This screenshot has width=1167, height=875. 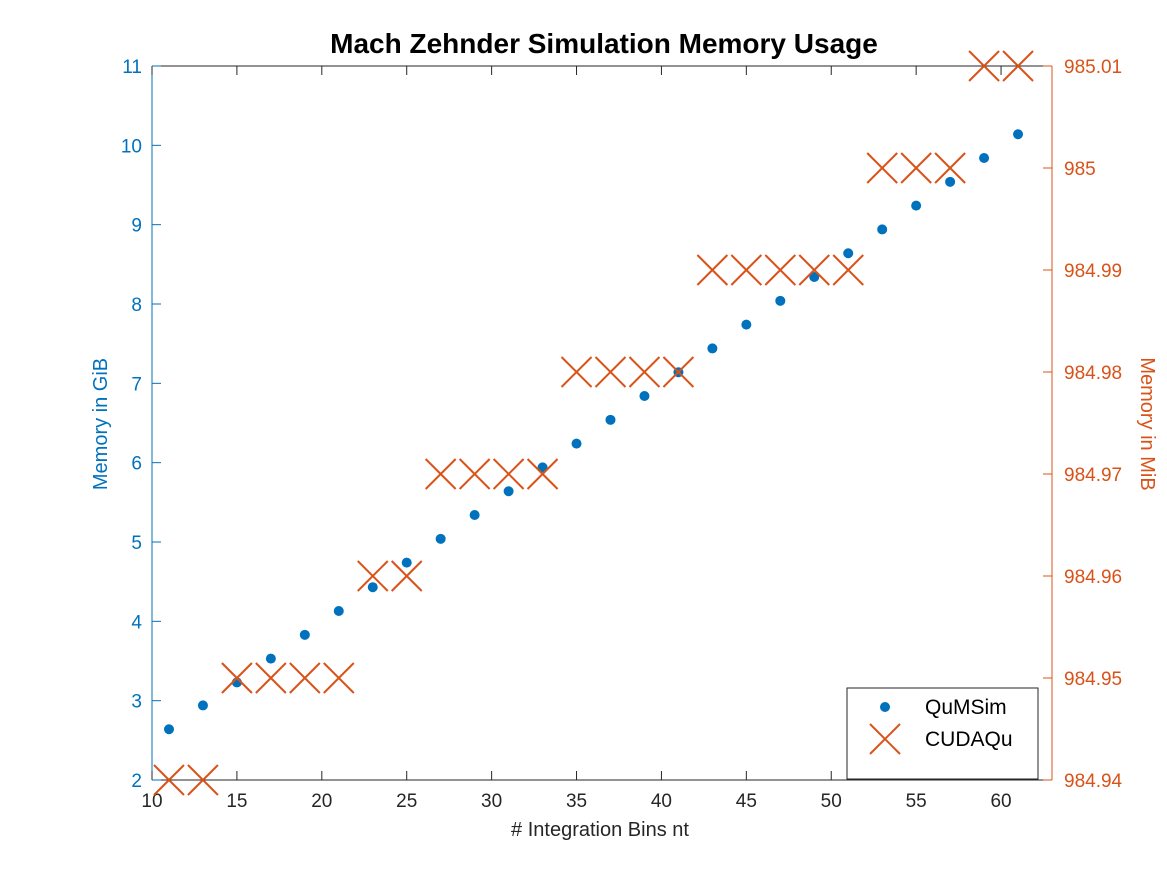 What do you see at coordinates (136, 543) in the screenshot?
I see `y-left-tick-label: 5` at bounding box center [136, 543].